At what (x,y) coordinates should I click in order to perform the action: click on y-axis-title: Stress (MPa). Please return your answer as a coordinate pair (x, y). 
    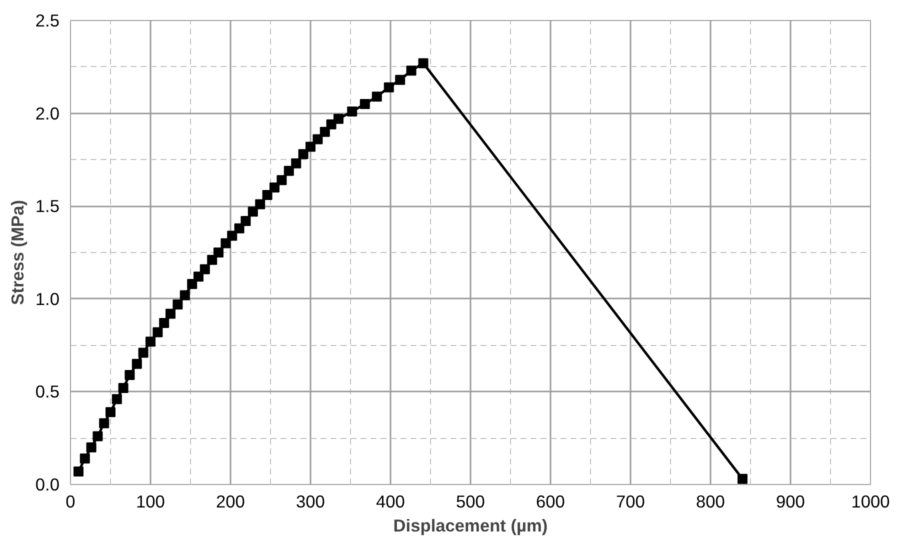
    Looking at the image, I should click on (17, 252).